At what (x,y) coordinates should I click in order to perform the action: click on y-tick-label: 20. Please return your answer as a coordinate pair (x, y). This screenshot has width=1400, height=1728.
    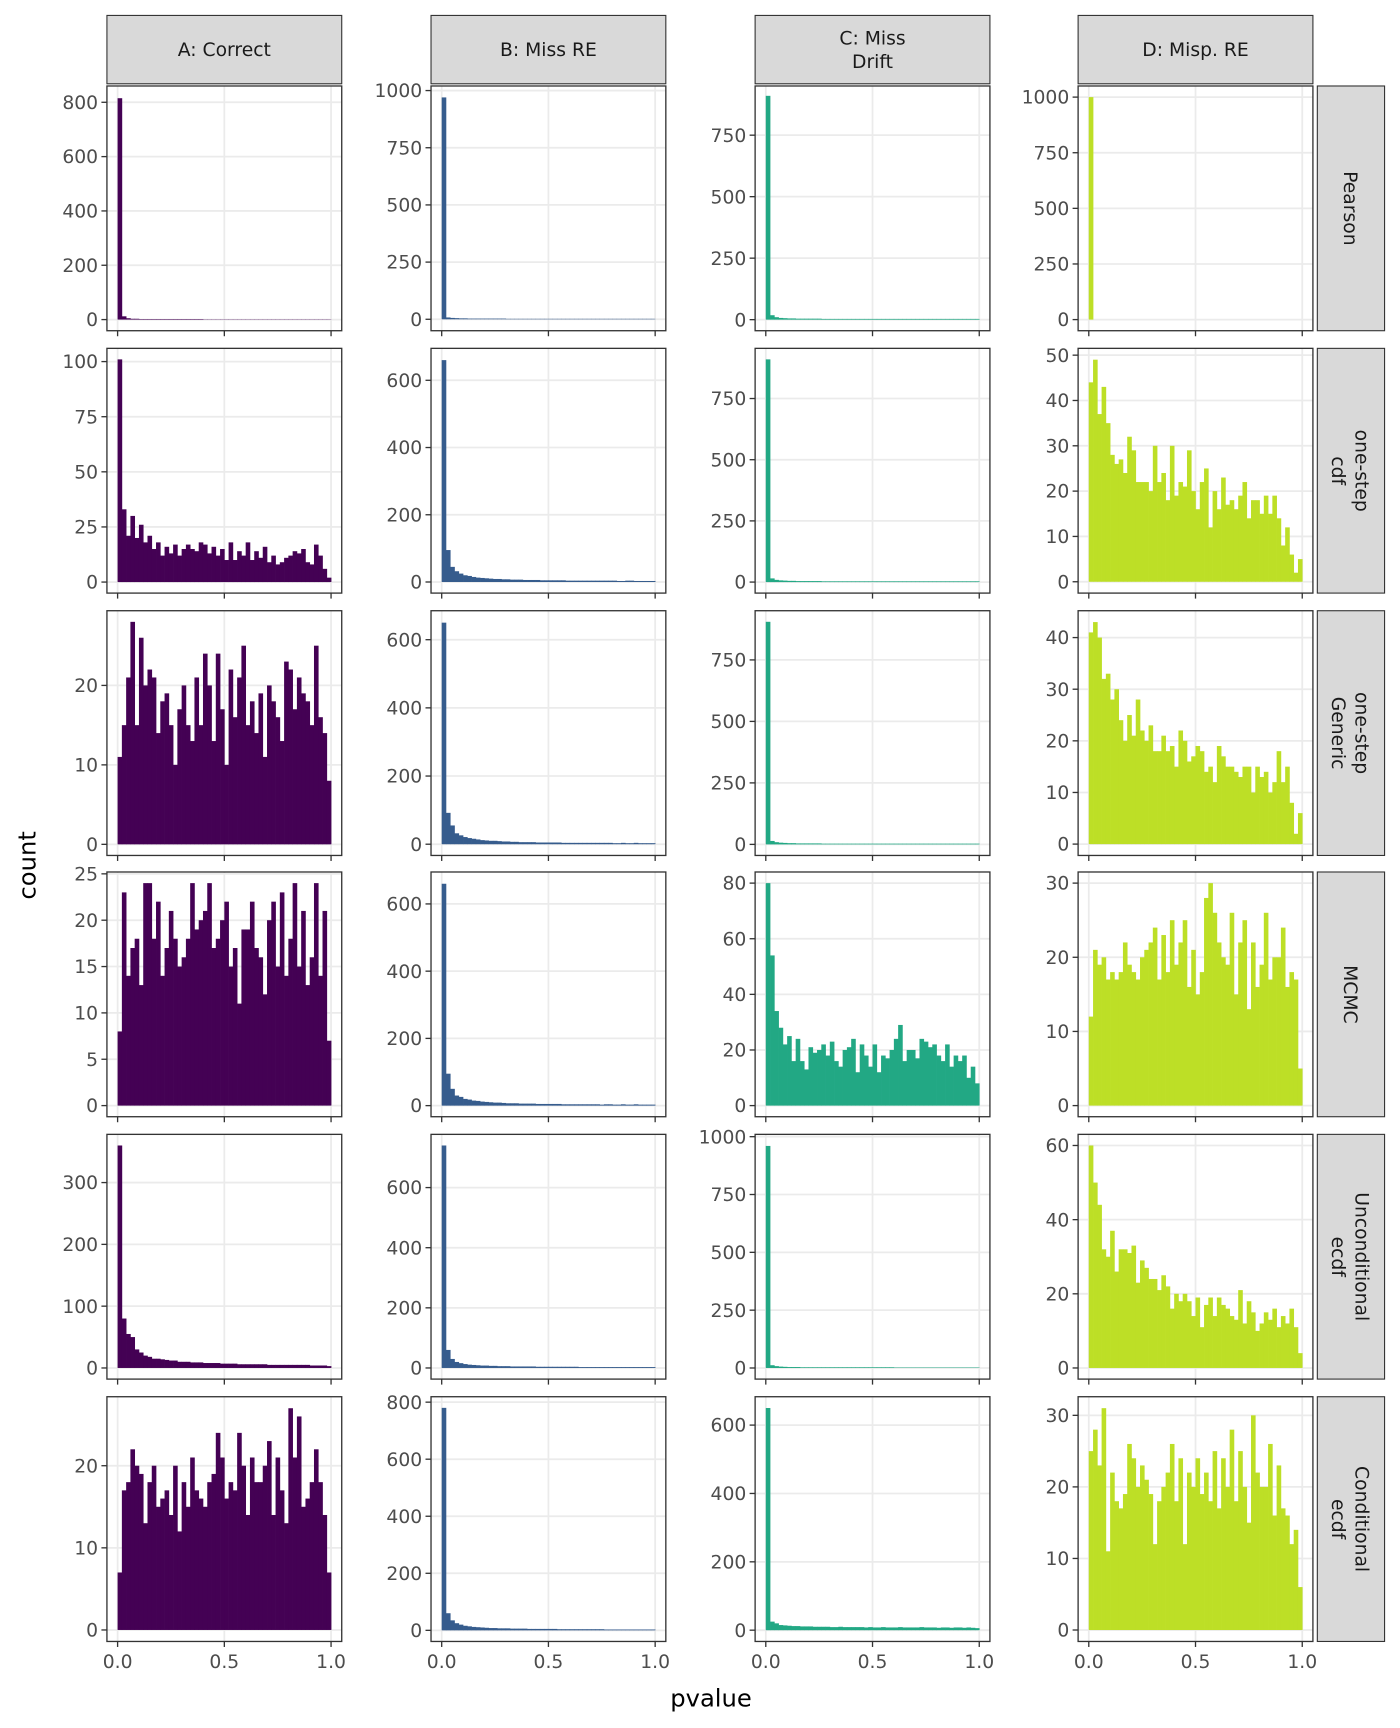
    Looking at the image, I should click on (1057, 492).